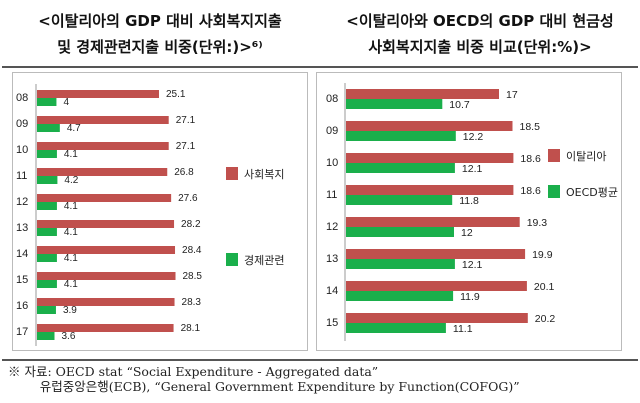 Image resolution: width=640 pixels, height=403 pixels. What do you see at coordinates (160, 21) in the screenshot?
I see `left-title-line1: <이탈리아의 GDP 대비 사회복지지출` at bounding box center [160, 21].